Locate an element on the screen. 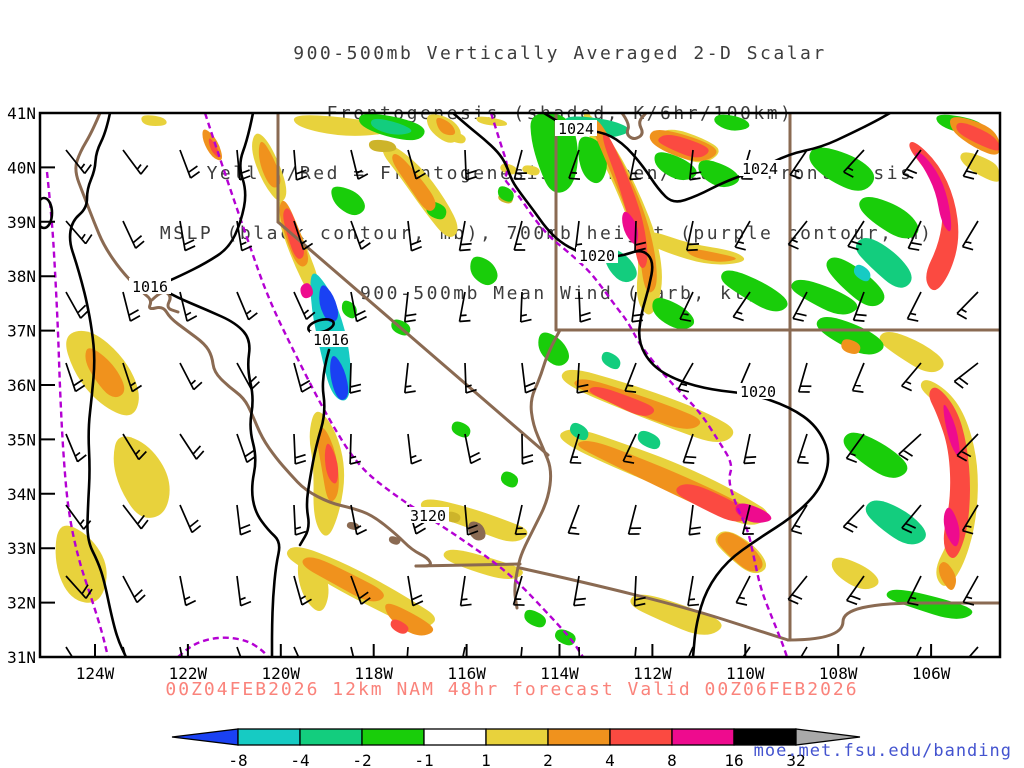 This screenshot has height=768, width=1024. svg-text: 106W is located at coordinates (931, 673).